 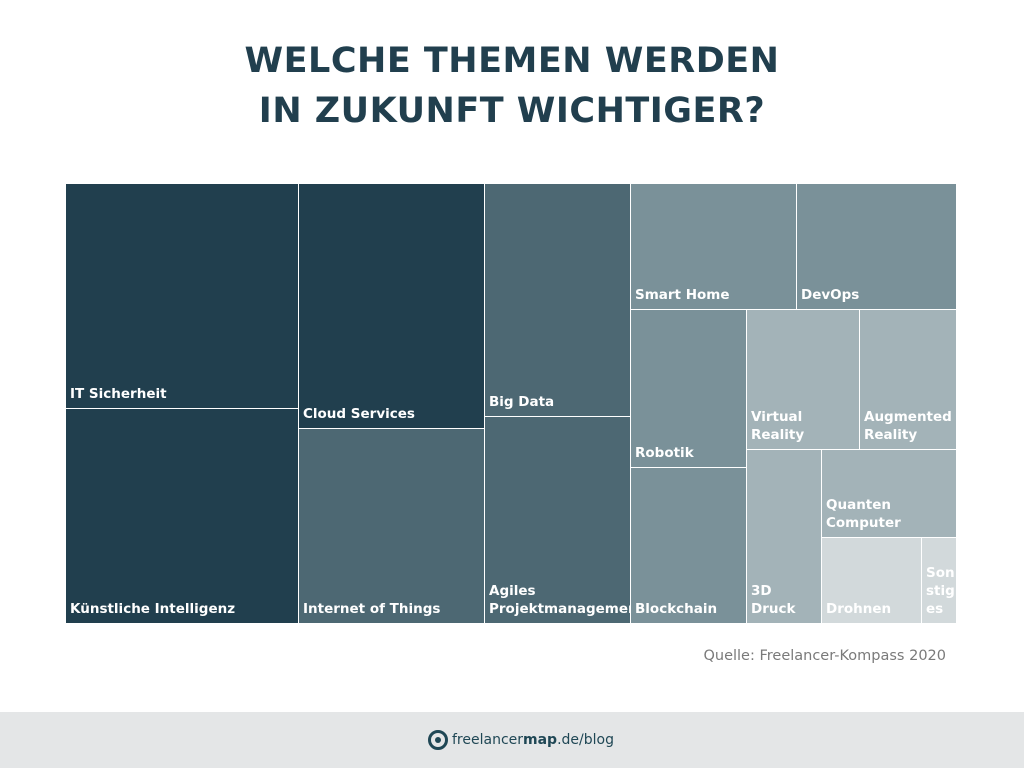 I want to click on source-note: Quelle: Freelancer-Kompass 2020, so click(x=824, y=656).